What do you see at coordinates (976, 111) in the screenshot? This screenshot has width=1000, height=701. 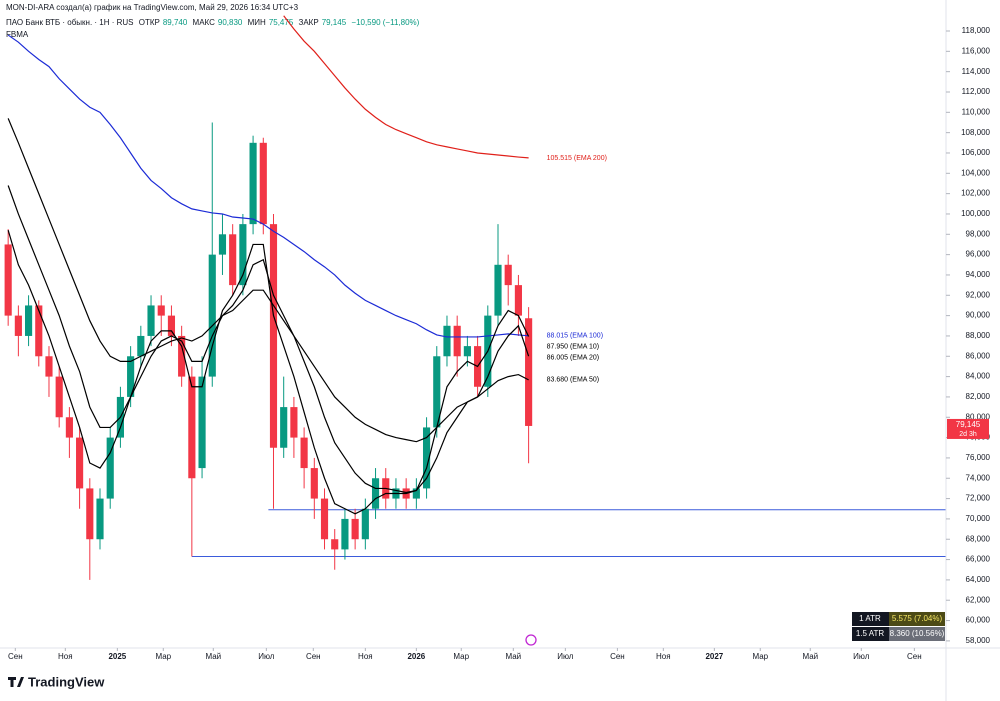 I see `y-tick-label: 110,000` at bounding box center [976, 111].